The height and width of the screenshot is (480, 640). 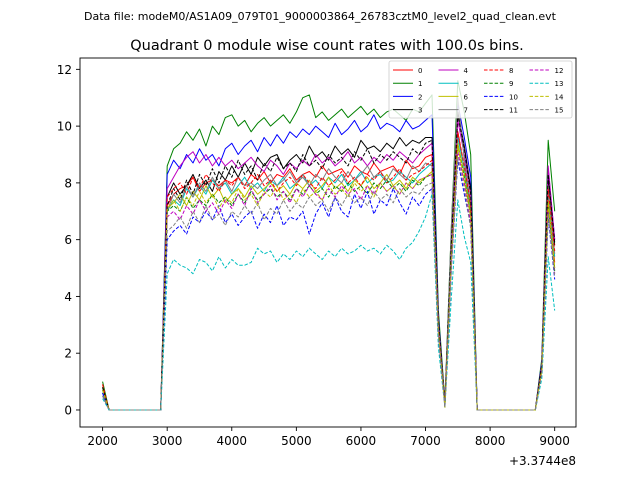 I want to click on legend-label-13: 13, so click(x=559, y=84).